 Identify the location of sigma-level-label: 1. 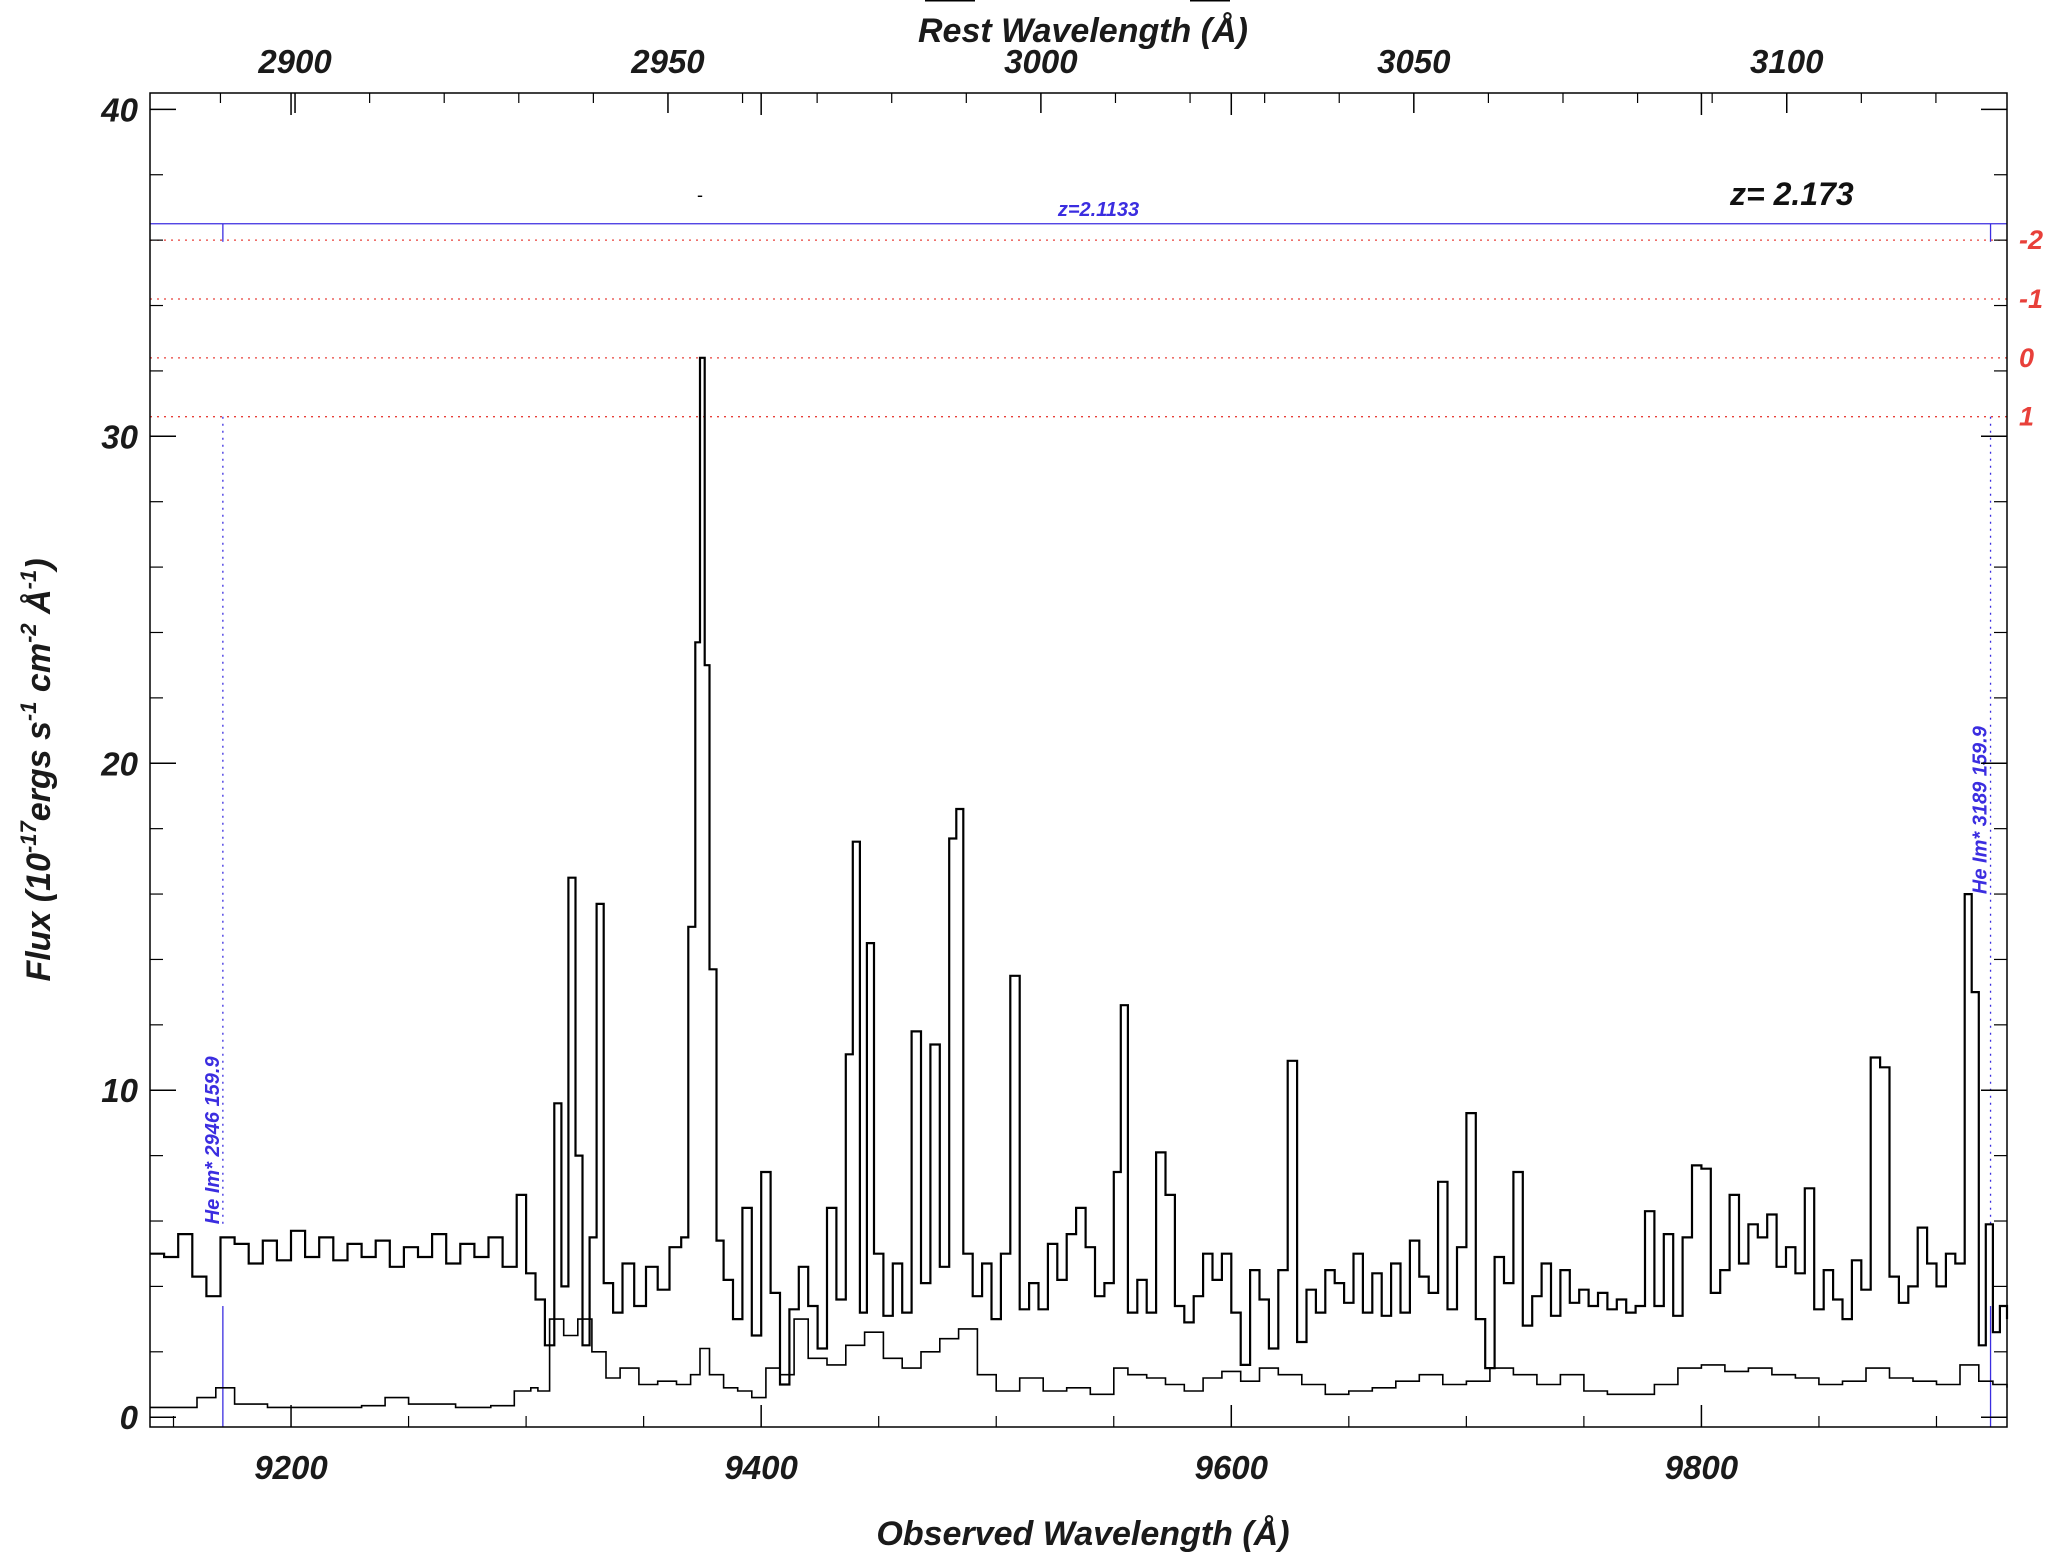
(2026, 417).